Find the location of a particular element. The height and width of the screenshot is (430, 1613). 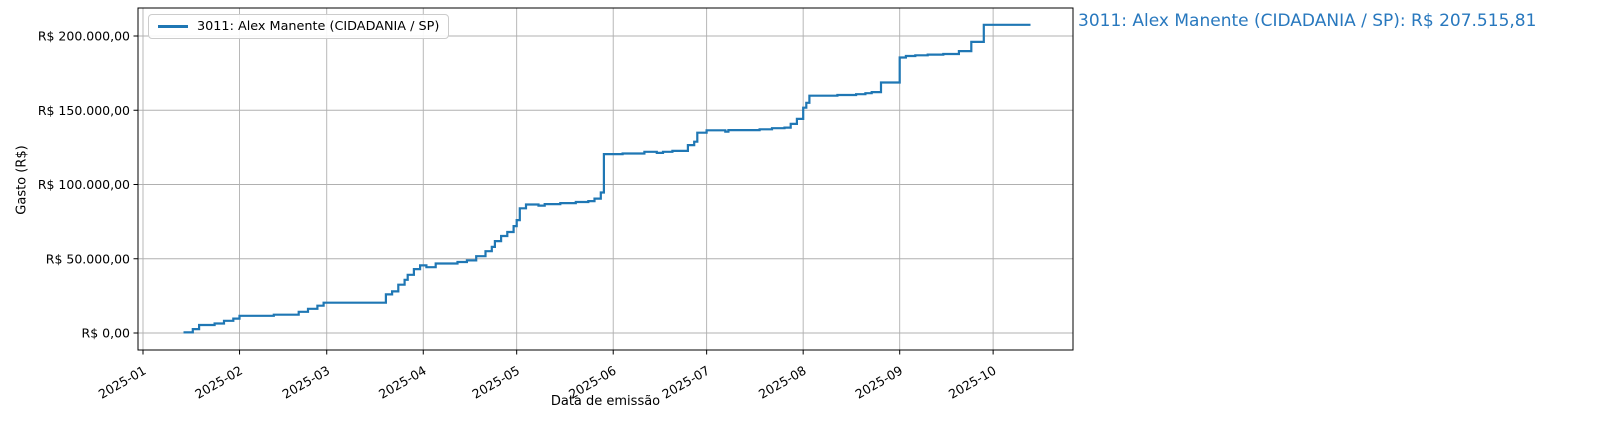

y-tick-label: R$ 50.000,00 is located at coordinates (88, 258).